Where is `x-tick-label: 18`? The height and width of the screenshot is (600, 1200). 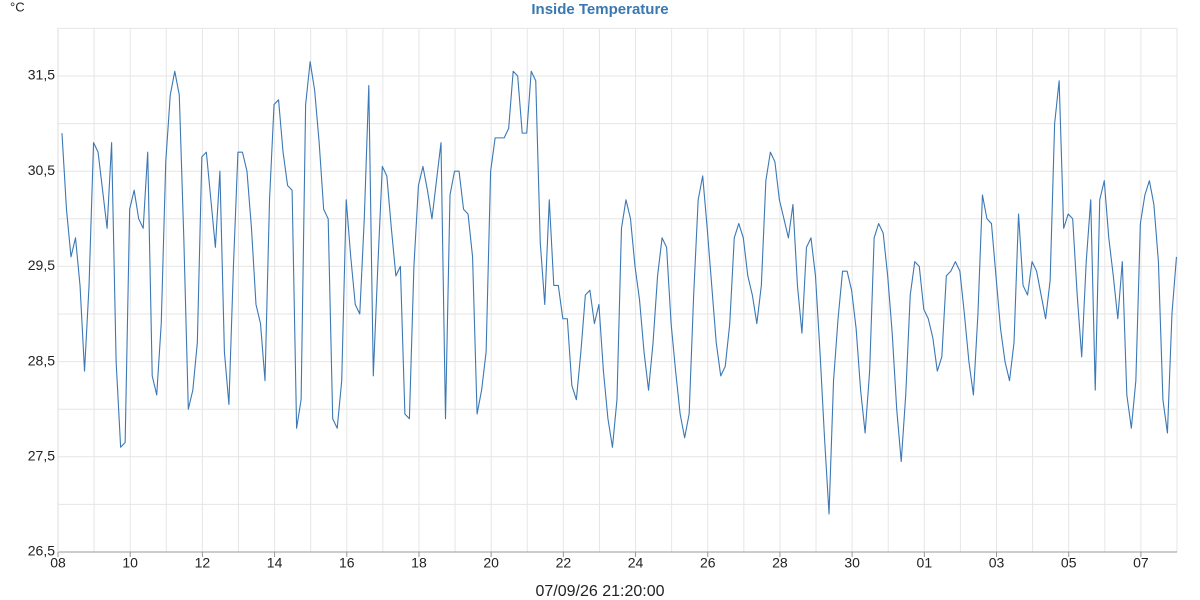 x-tick-label: 18 is located at coordinates (419, 563).